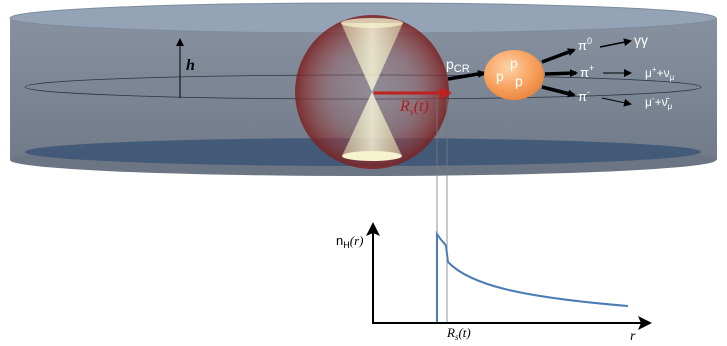  What do you see at coordinates (349, 241) in the screenshot?
I see `y-axis-label: nH(r)` at bounding box center [349, 241].